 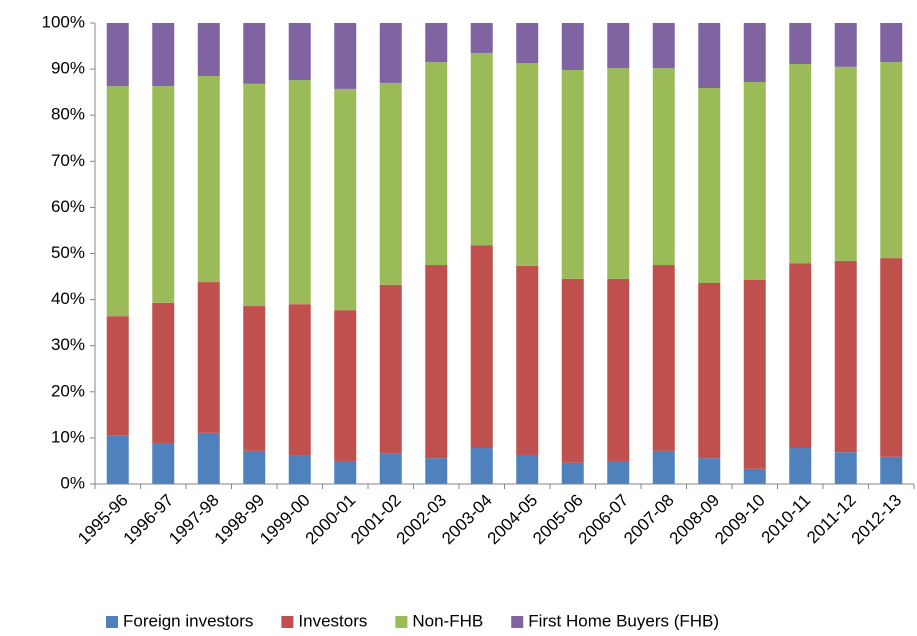 I want to click on y-tick-label: 40%, so click(x=68, y=298).